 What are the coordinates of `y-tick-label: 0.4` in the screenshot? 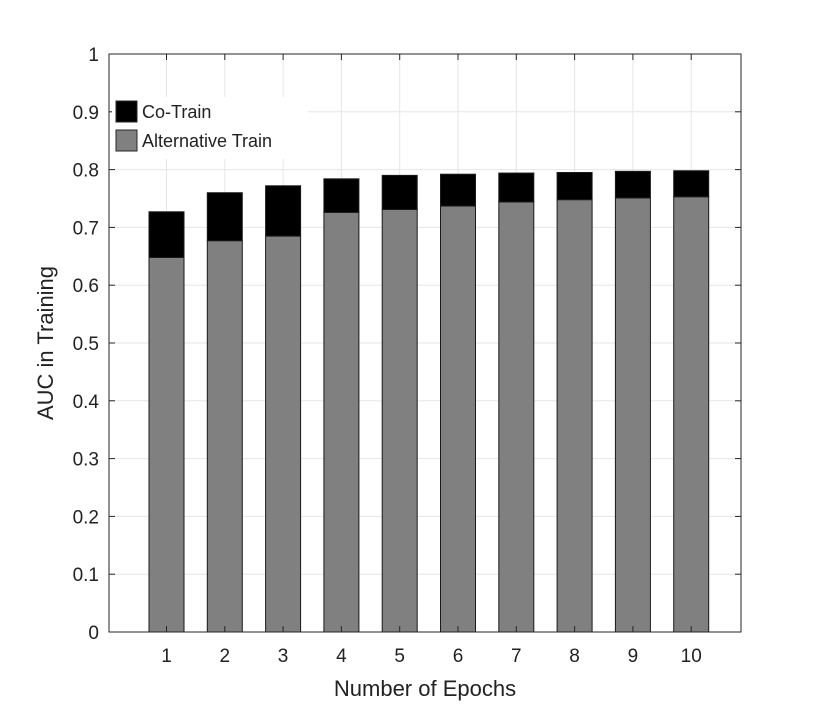 It's located at (86, 402).